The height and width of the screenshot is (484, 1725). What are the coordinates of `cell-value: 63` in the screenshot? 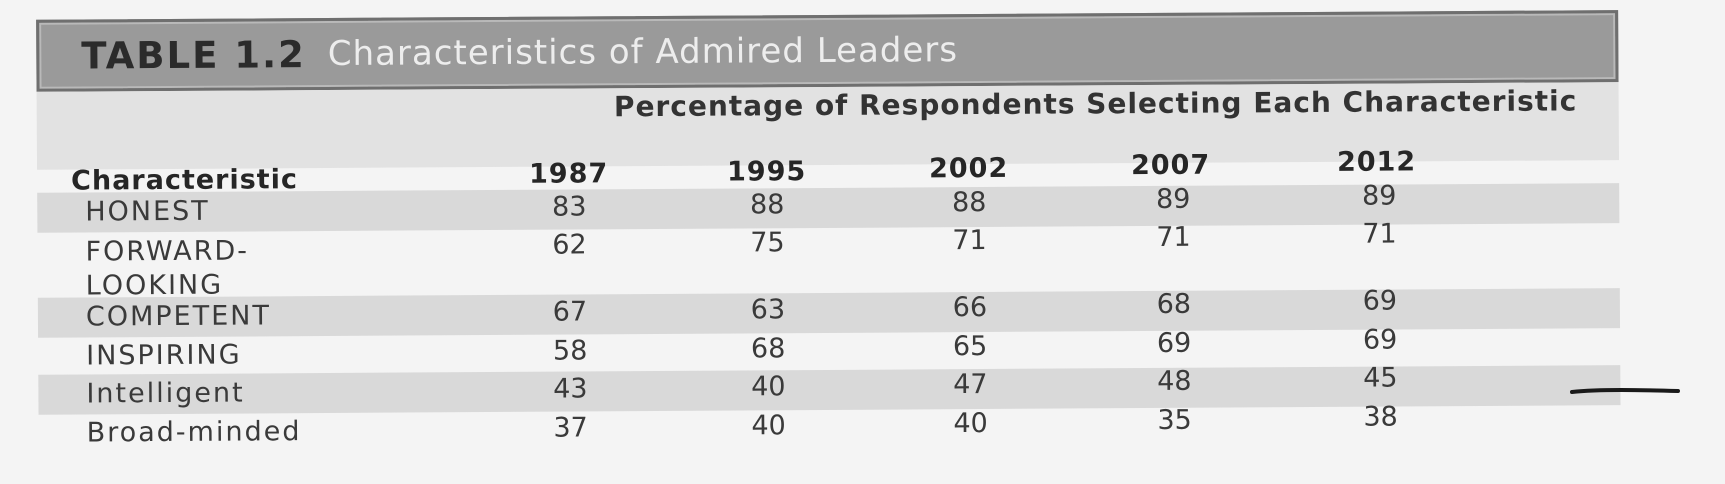 It's located at (768, 310).